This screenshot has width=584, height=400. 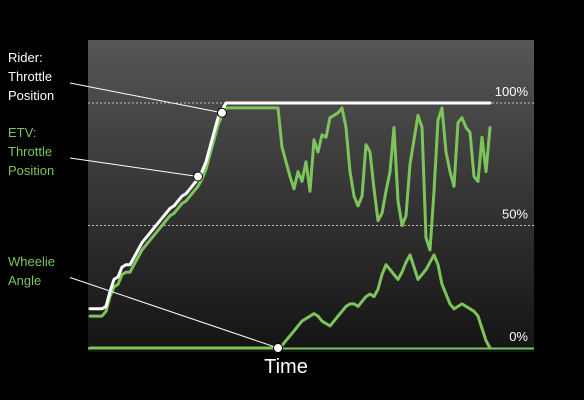 I want to click on callout-label-line: Rider:, so click(x=25, y=57).